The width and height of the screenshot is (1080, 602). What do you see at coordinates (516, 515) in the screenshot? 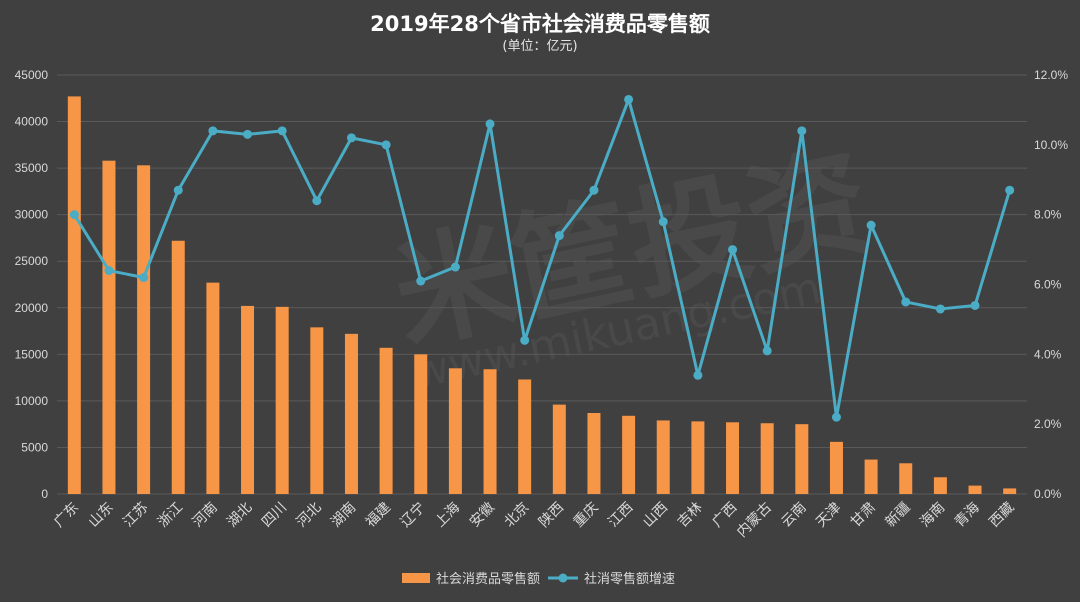
I see `x-category-label: 北京` at bounding box center [516, 515].